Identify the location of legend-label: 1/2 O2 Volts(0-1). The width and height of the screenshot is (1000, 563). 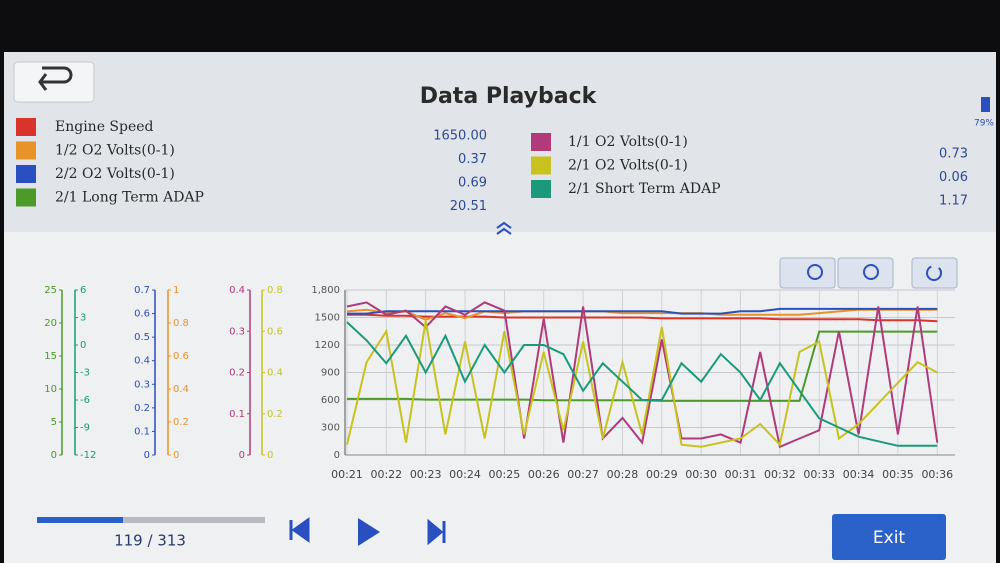
(115, 151).